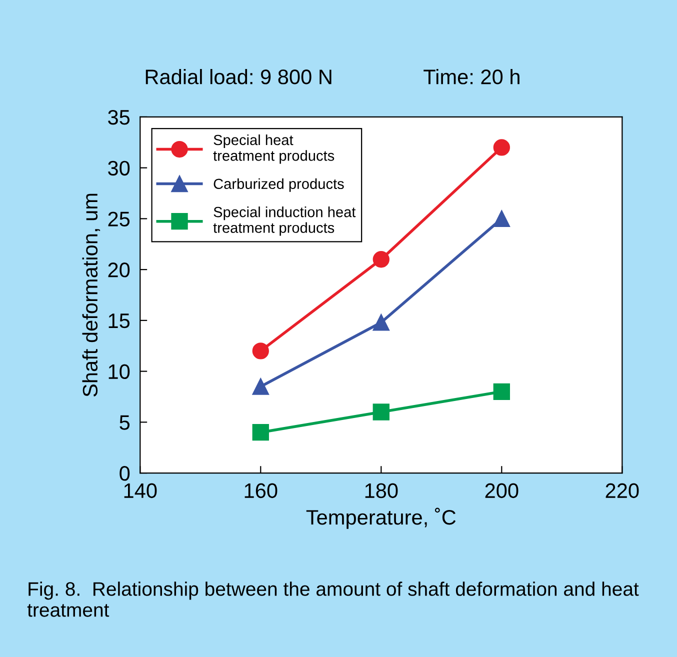 This screenshot has height=657, width=677. Describe the element at coordinates (501, 490) in the screenshot. I see `x-tick-label: 200` at that location.